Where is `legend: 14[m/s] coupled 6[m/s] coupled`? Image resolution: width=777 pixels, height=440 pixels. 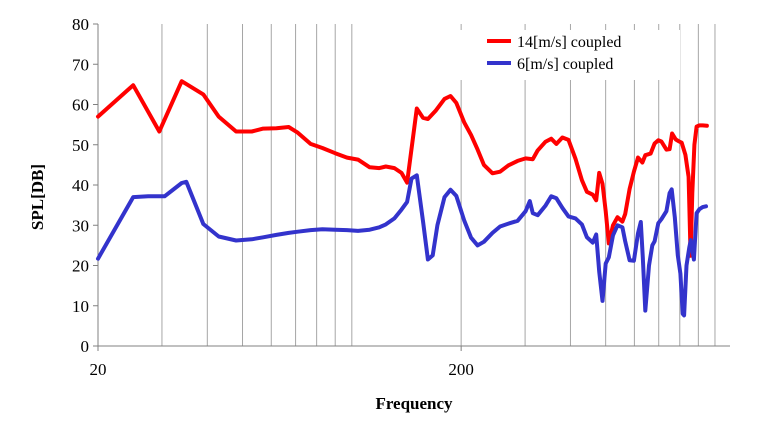
legend: 14[m/s] coupled 6[m/s] coupled is located at coordinates (556, 55).